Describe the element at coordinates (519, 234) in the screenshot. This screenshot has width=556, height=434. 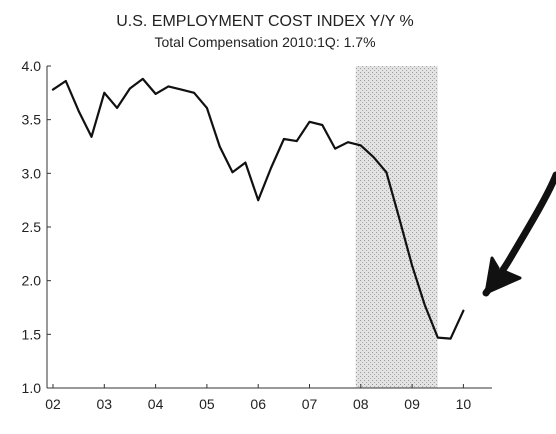
I see `annotation-arrow-icon` at that location.